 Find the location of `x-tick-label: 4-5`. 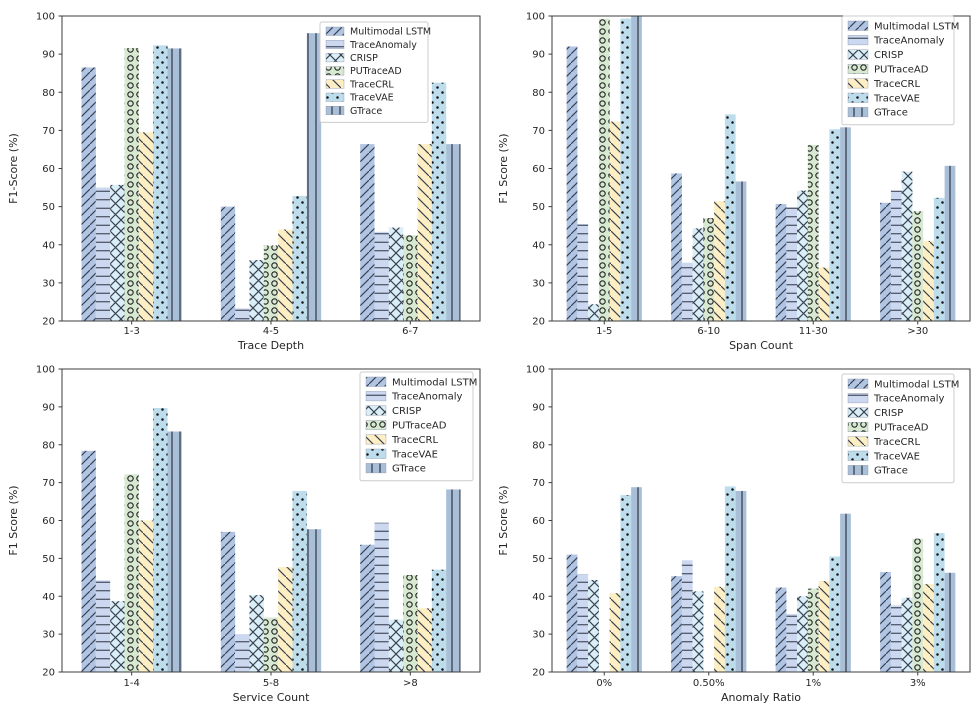

x-tick-label: 4-5 is located at coordinates (271, 331).